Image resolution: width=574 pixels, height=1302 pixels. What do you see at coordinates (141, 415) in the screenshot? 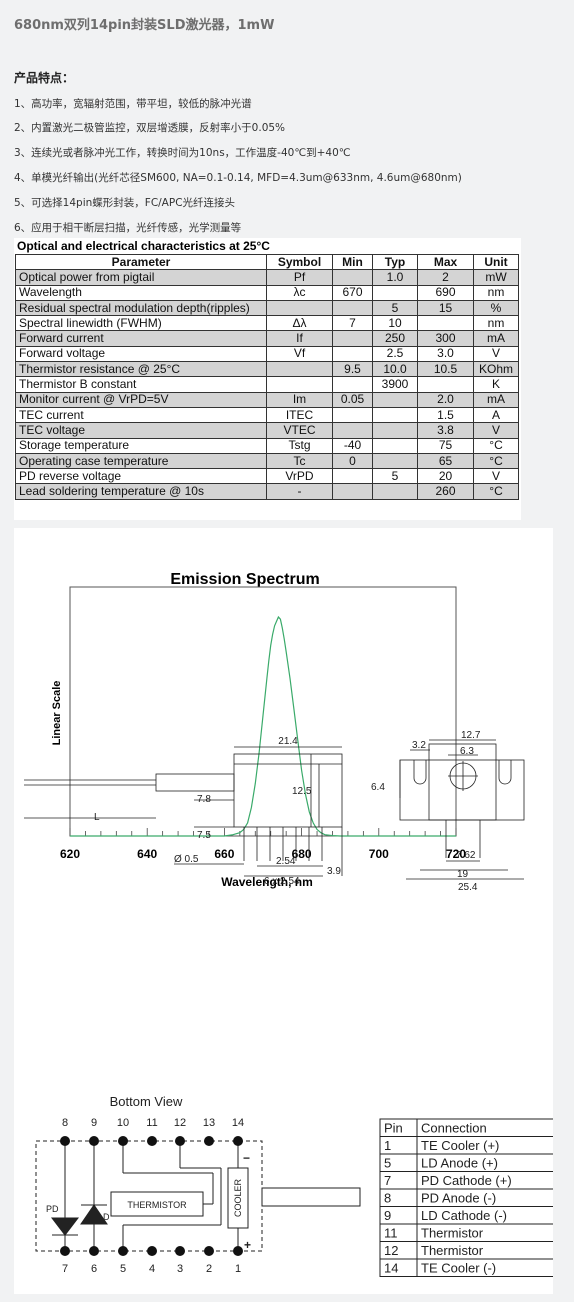
I see `spec-cell: TEC current` at bounding box center [141, 415].